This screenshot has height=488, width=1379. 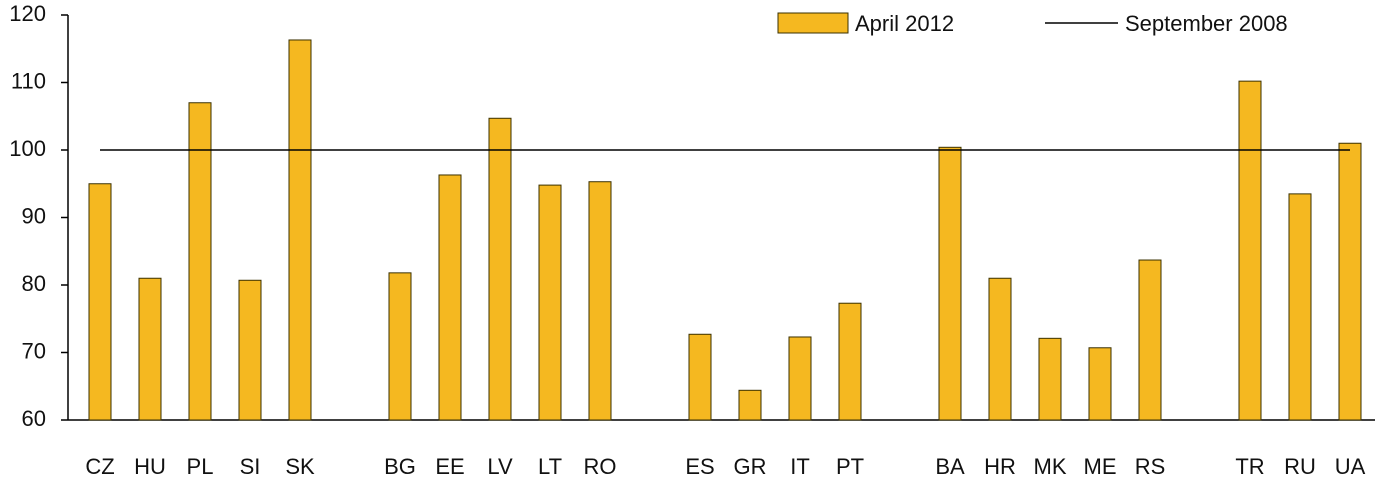 I want to click on legend-label: April 2012, so click(x=904, y=23).